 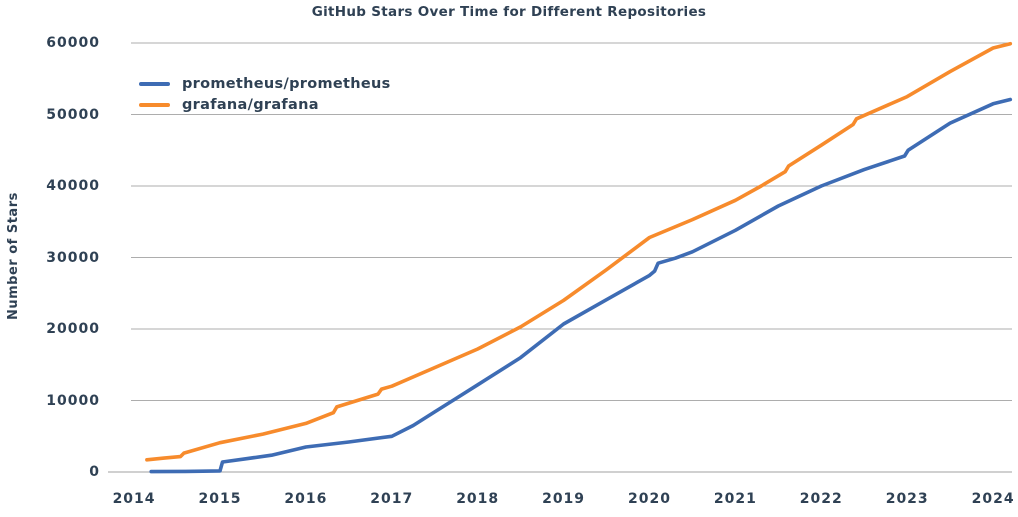 I want to click on y-tick-label: 20000, so click(x=73, y=329).